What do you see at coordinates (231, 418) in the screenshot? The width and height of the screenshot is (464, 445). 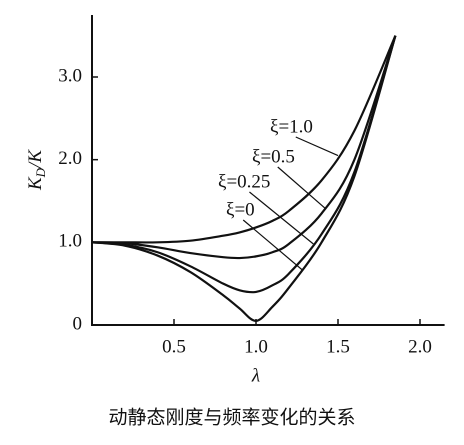 I see `caption: 动静态刚度与频率变化的关系` at bounding box center [231, 418].